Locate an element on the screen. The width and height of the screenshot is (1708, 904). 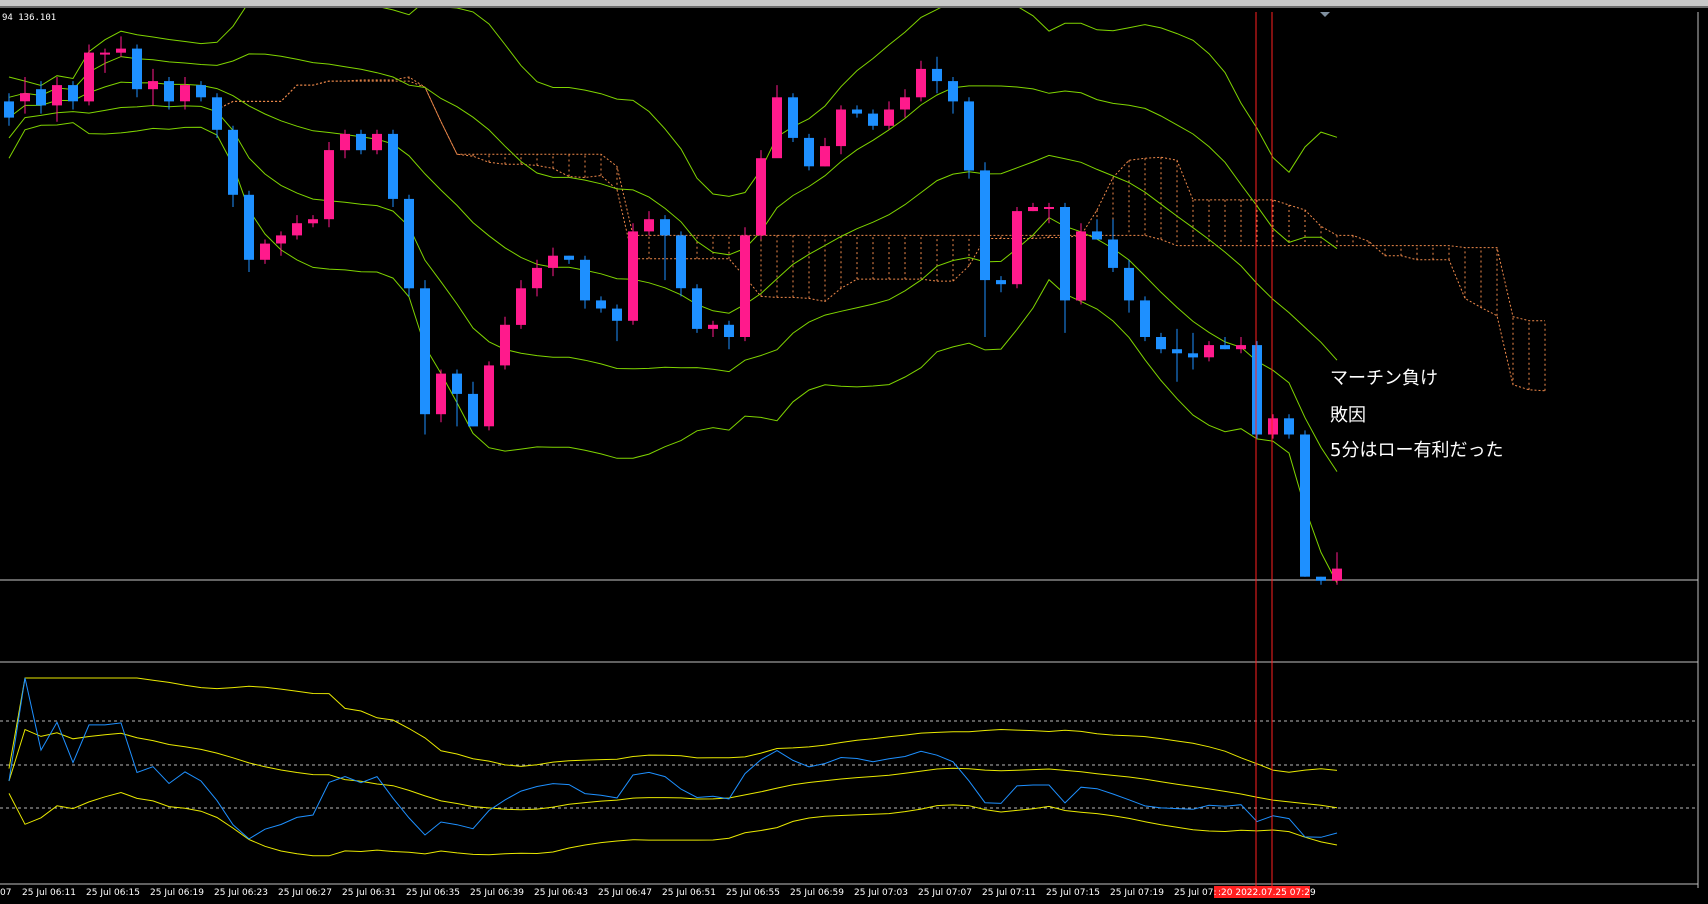
time-label: 25 Jul 06:43 is located at coordinates (561, 893).